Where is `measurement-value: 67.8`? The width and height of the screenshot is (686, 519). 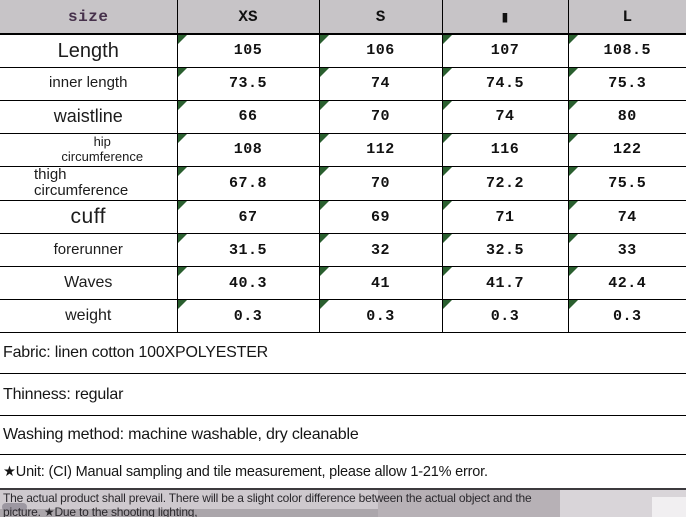
measurement-value: 67.8 is located at coordinates (247, 183).